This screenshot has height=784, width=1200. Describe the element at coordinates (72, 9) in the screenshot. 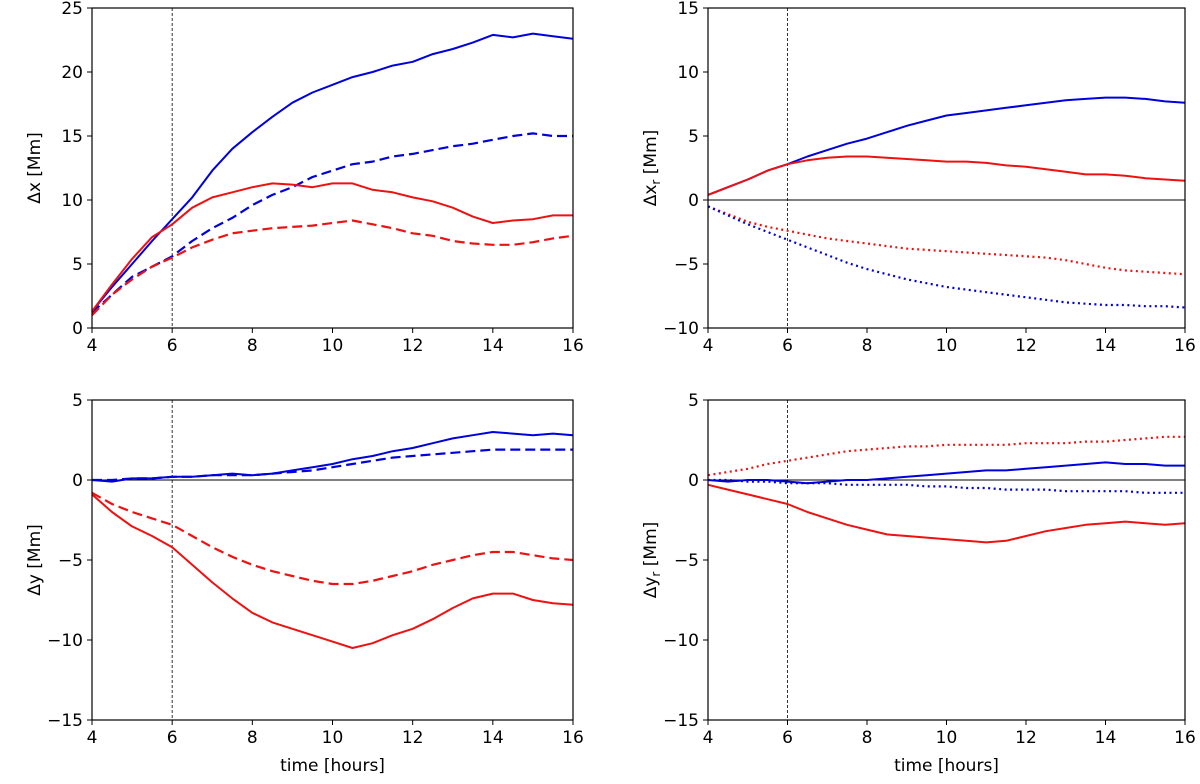

I see `y-tick-label: 25` at that location.